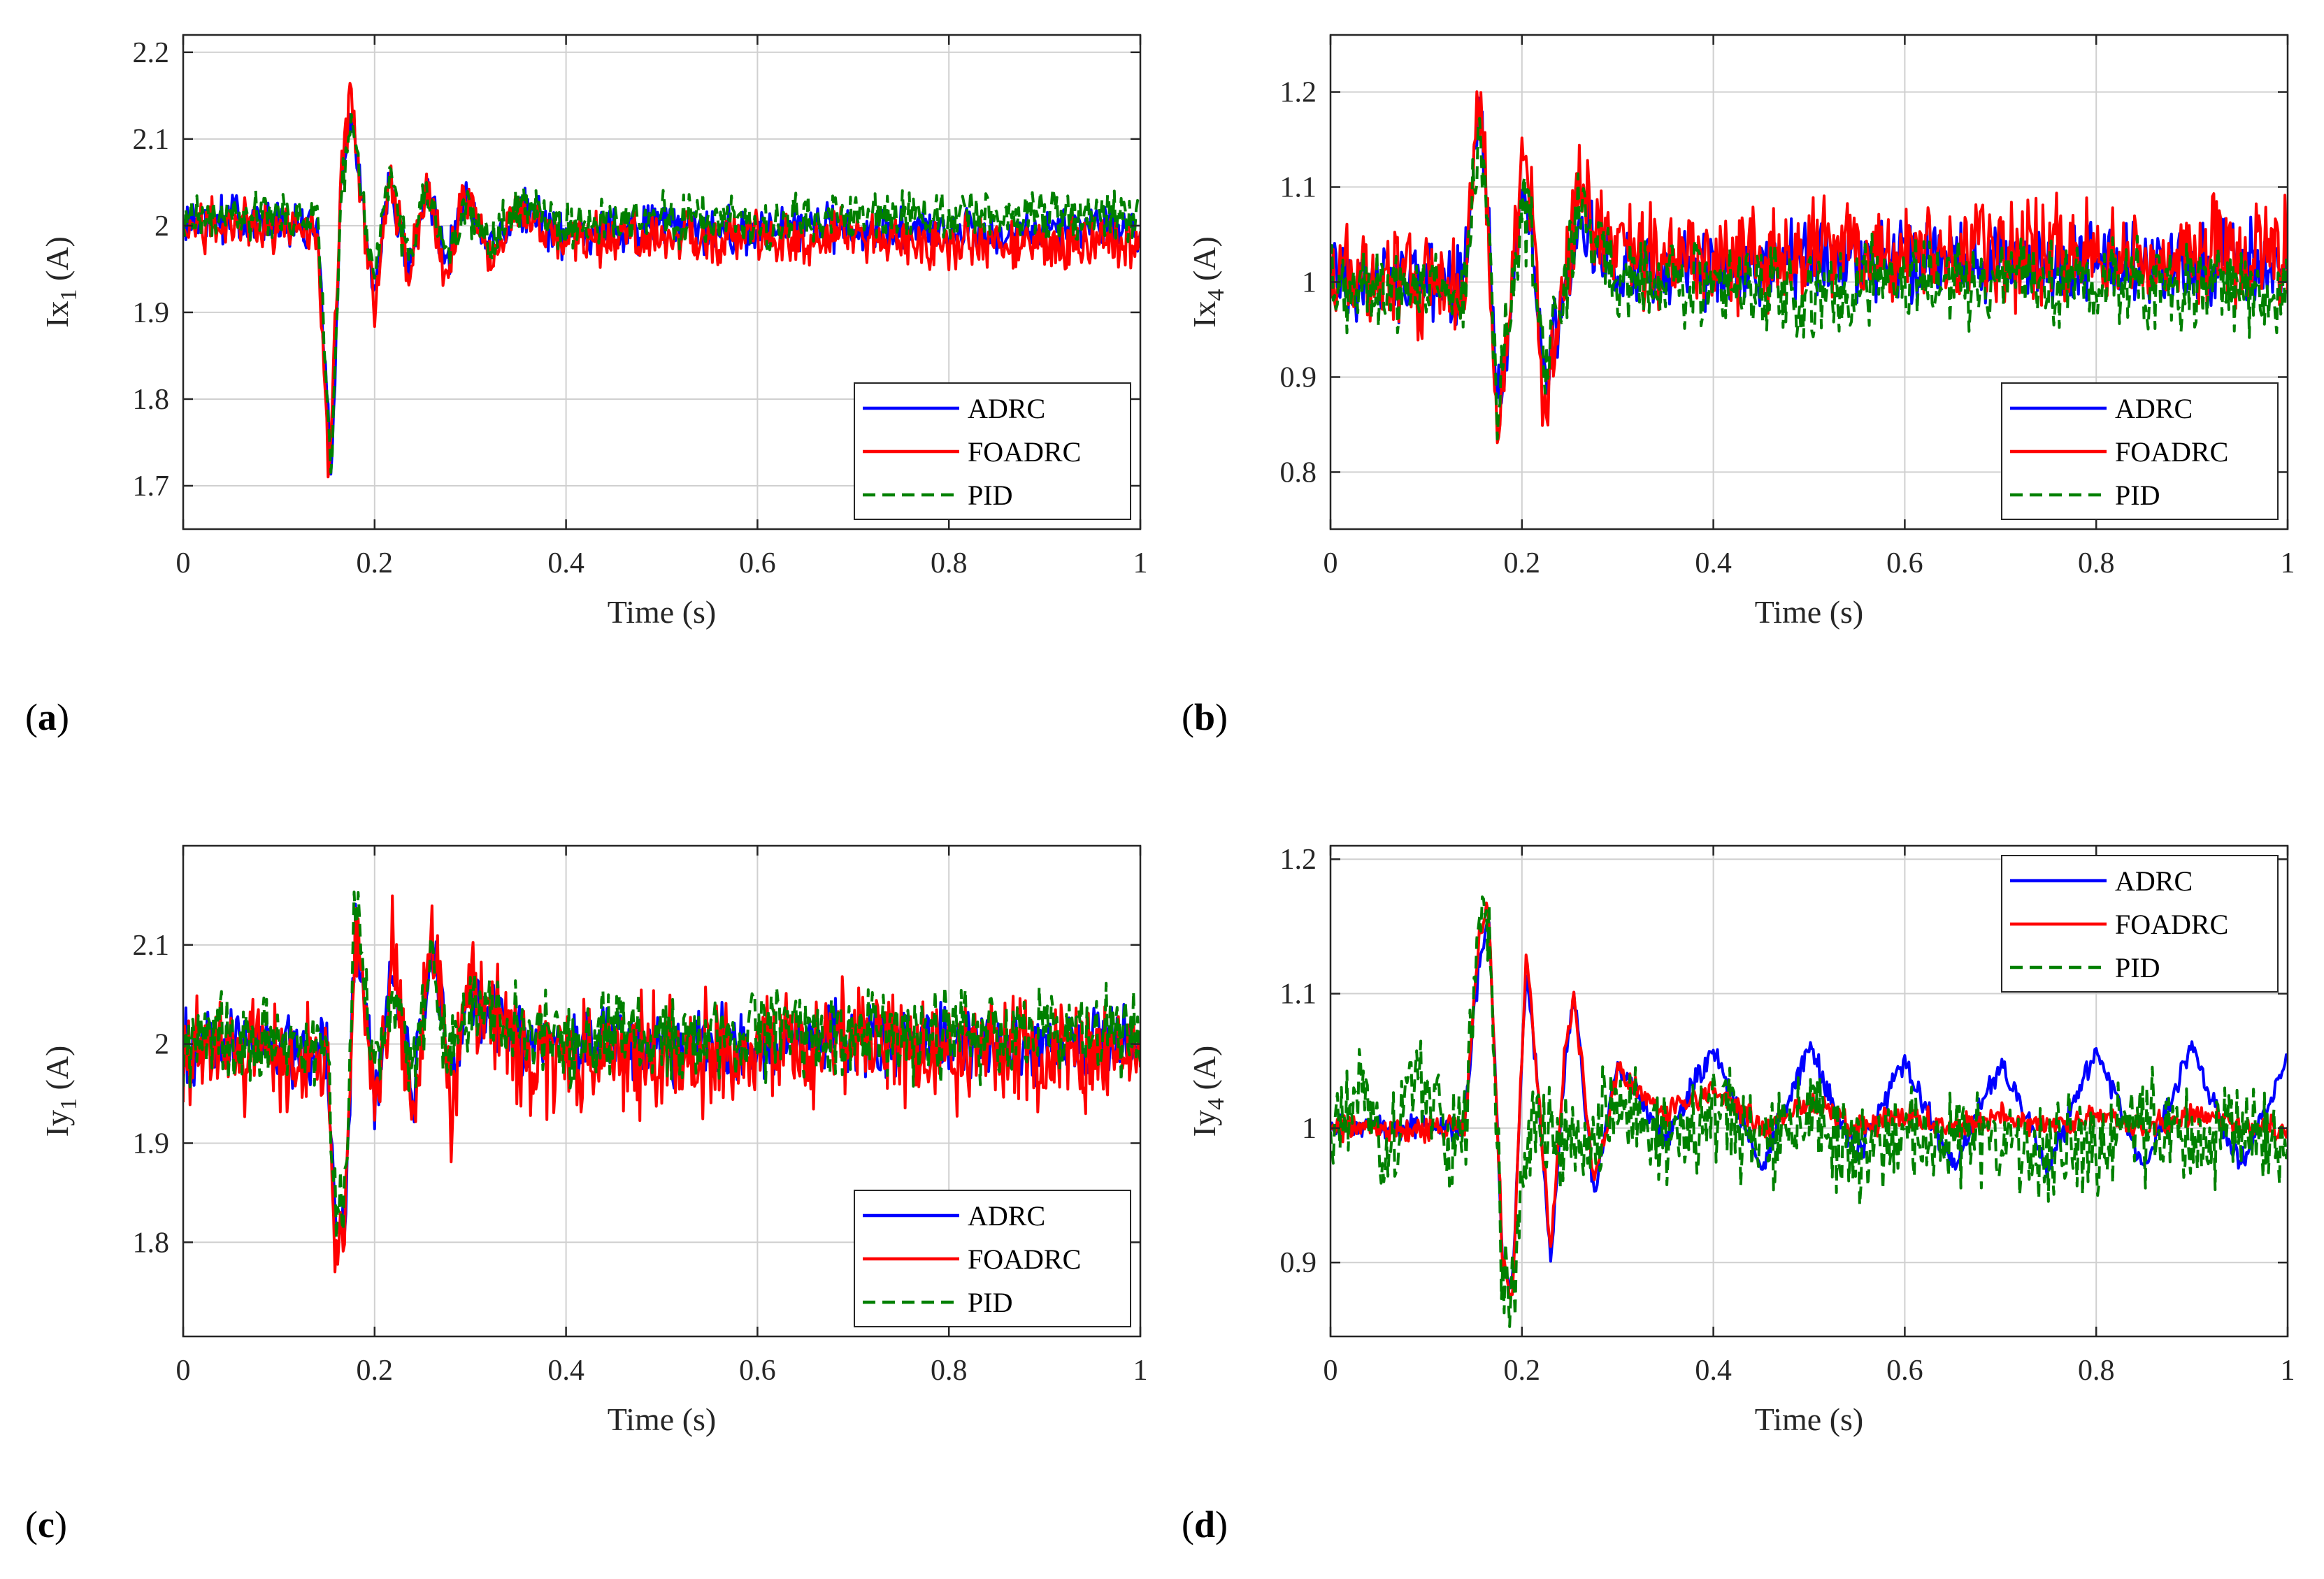 The width and height of the screenshot is (2324, 1579). I want to click on panel-label-a: (a), so click(47, 717).